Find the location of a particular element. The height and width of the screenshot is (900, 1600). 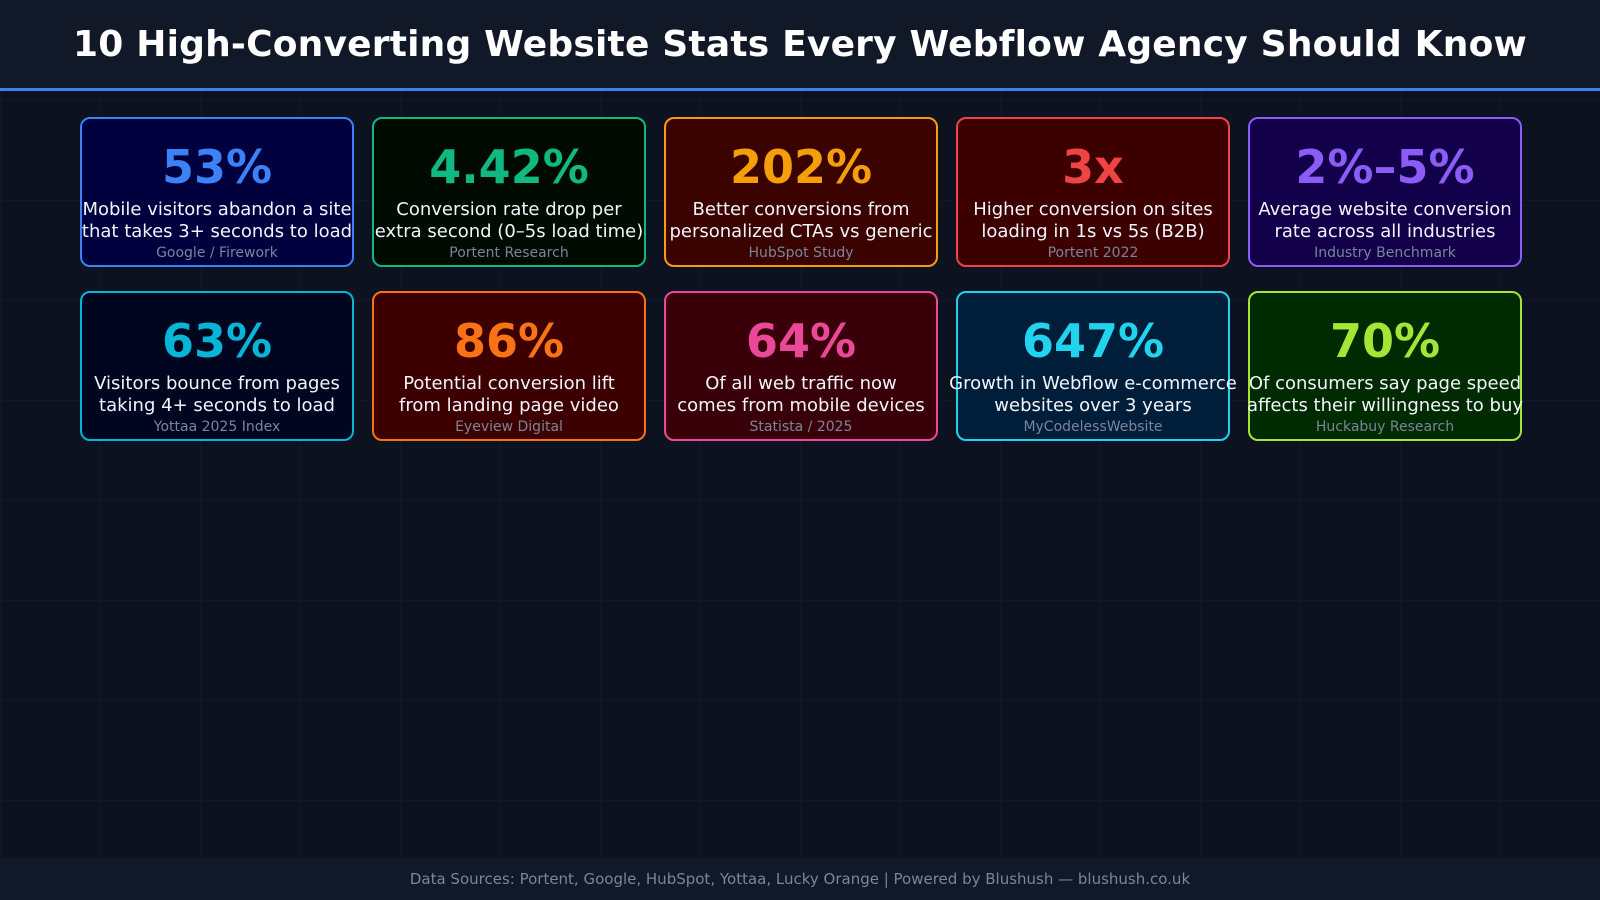

stat-source: Portent 2022 is located at coordinates (1093, 253).